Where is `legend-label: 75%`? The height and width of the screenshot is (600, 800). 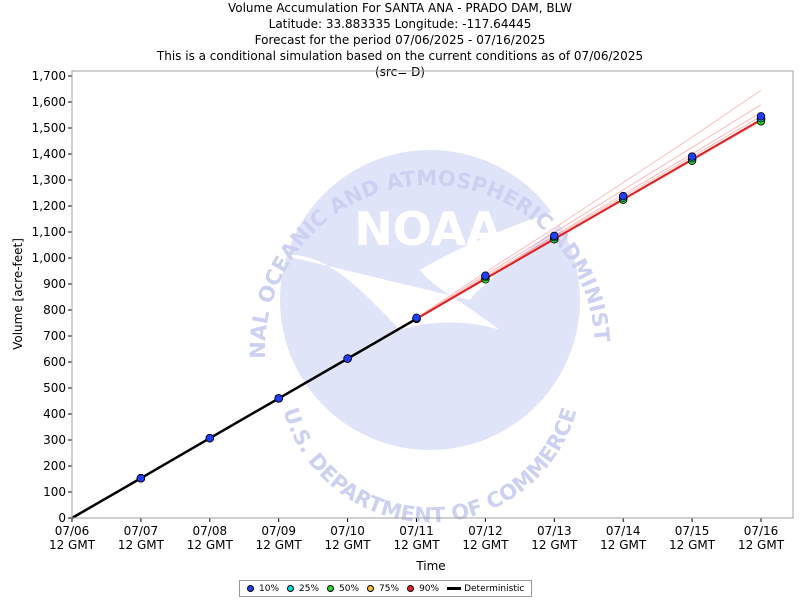 legend-label: 75% is located at coordinates (389, 588).